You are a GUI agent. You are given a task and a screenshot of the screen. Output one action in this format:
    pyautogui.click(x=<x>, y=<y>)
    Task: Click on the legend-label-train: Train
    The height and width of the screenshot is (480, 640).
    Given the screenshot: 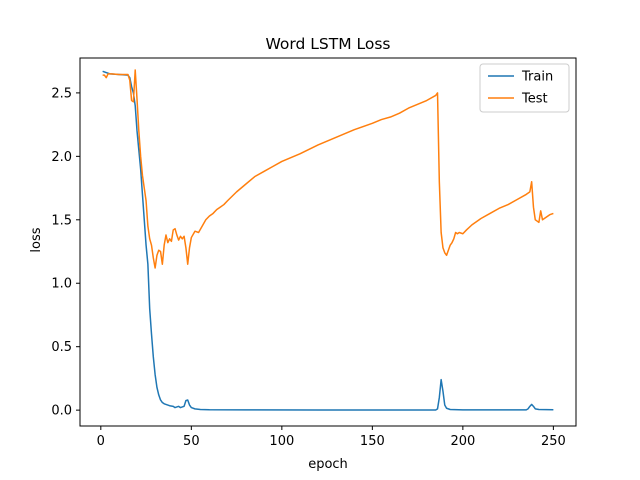 What is the action you would take?
    pyautogui.click(x=537, y=77)
    